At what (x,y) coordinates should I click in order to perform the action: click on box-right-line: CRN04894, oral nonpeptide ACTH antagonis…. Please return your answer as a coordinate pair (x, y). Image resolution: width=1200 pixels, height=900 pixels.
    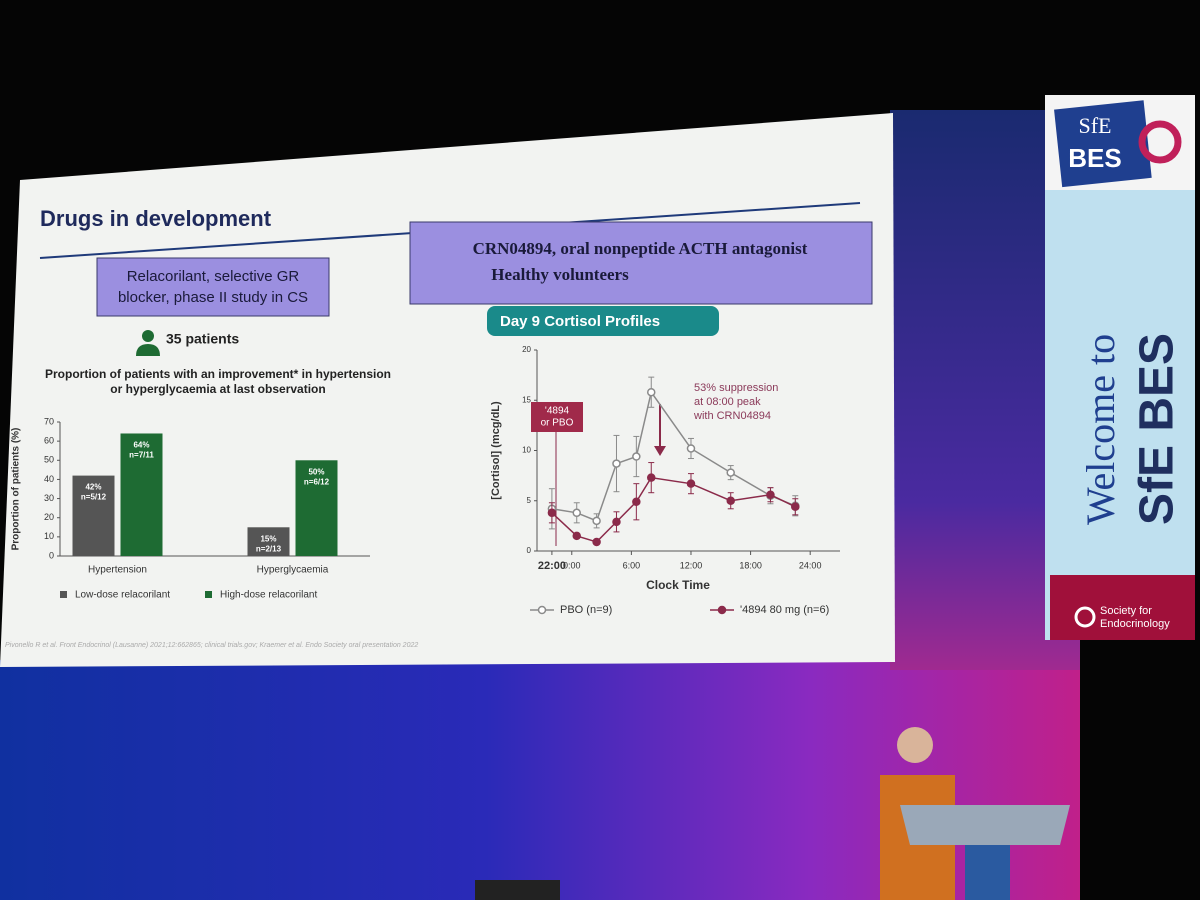
    Looking at the image, I should click on (640, 248).